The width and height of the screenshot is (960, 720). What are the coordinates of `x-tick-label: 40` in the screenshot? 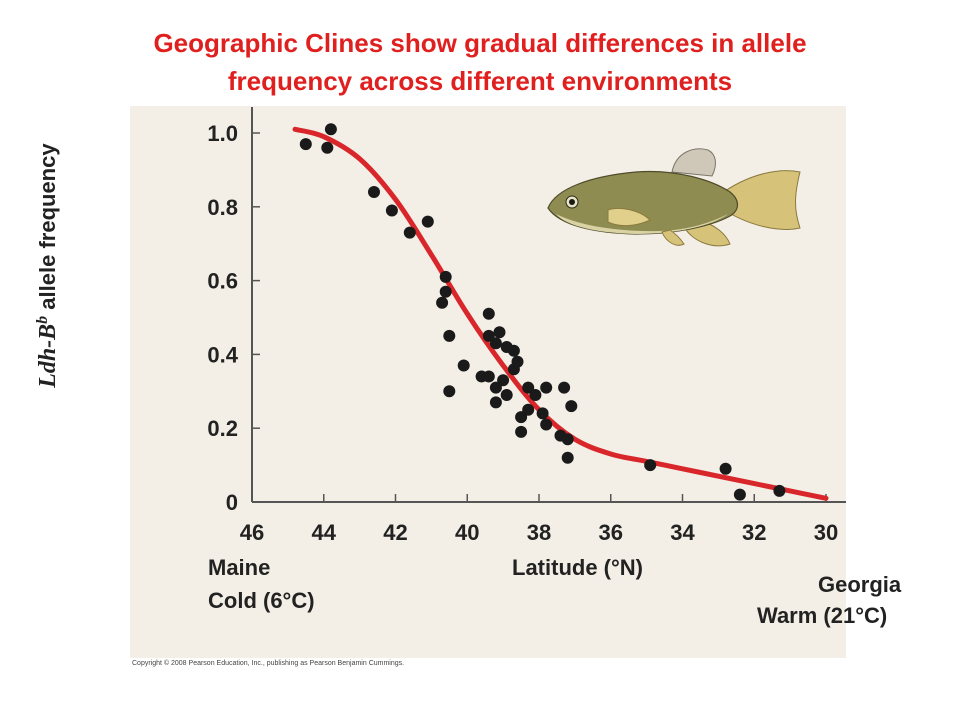 It's located at (467, 532).